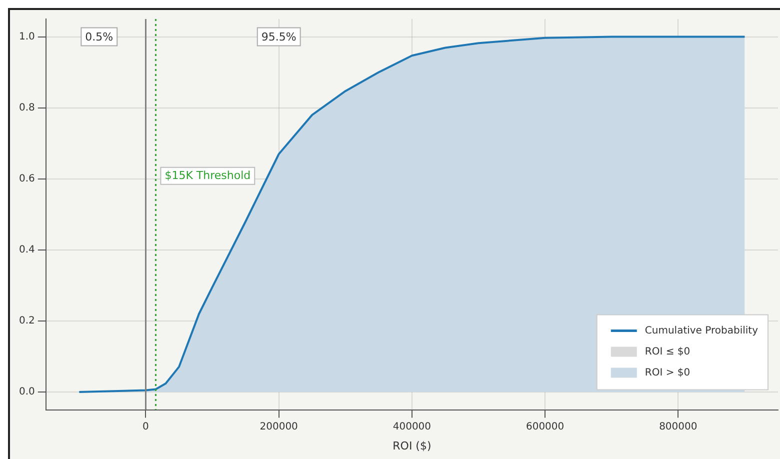 The width and height of the screenshot is (780, 459). Describe the element at coordinates (26, 392) in the screenshot. I see `y-tick-label: 0.0` at that location.